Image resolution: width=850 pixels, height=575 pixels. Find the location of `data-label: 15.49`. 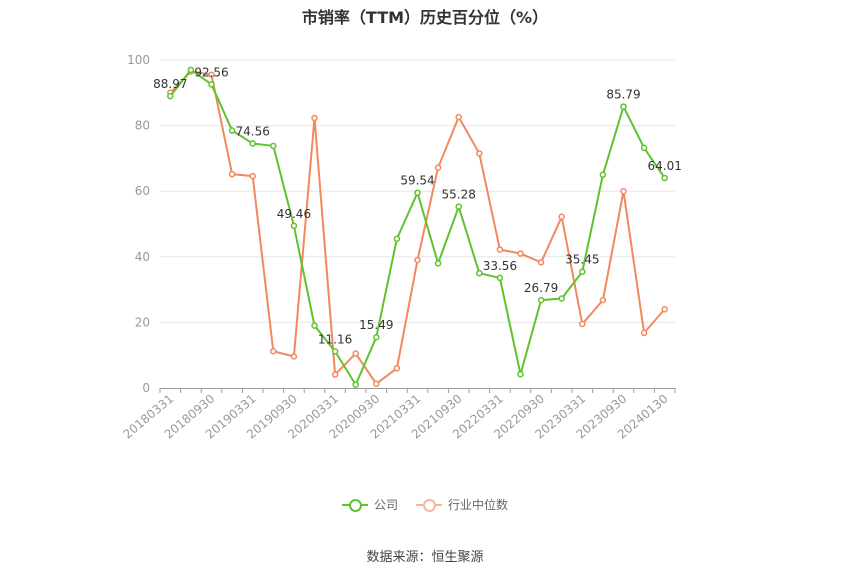

data-label: 15.49 is located at coordinates (376, 325).